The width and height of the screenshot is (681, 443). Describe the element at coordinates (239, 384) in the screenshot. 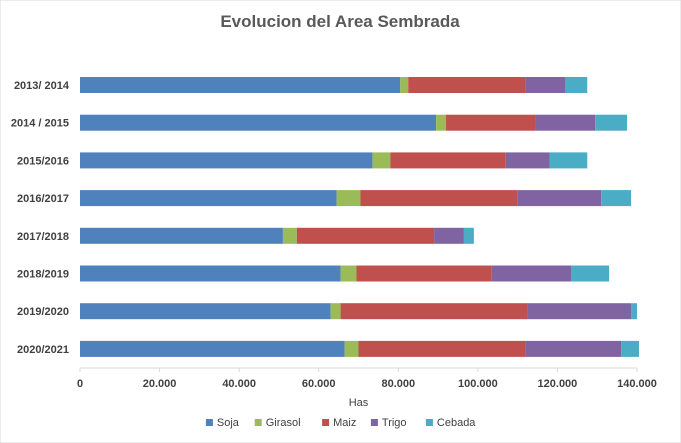

I see `x-tick-label: 40.000` at that location.